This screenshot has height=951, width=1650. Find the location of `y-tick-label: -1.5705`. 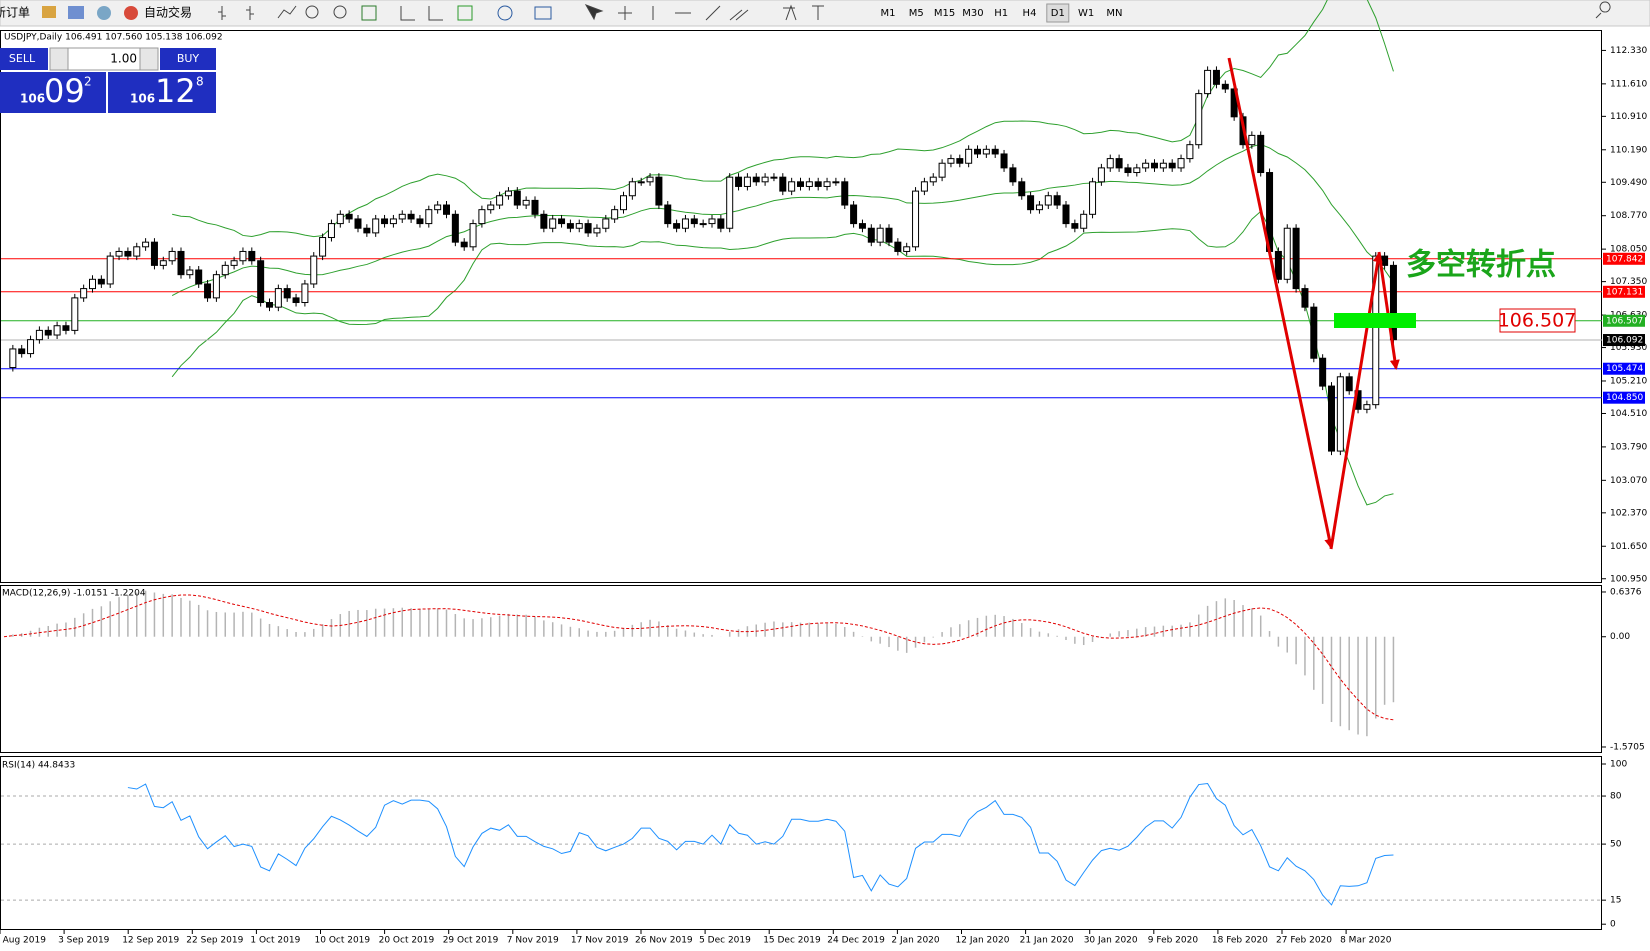

y-tick-label: -1.5705 is located at coordinates (1627, 747).